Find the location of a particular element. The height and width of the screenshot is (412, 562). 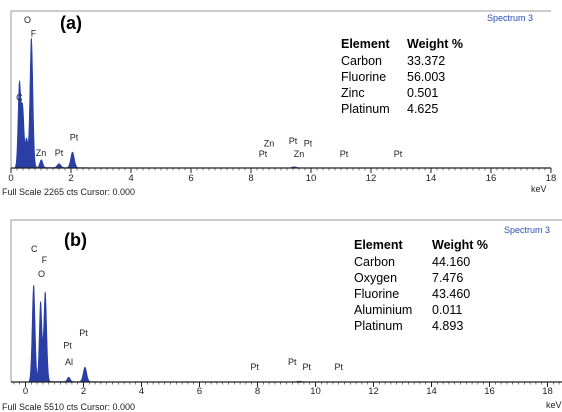

peak-element-label: Al is located at coordinates (69, 362).